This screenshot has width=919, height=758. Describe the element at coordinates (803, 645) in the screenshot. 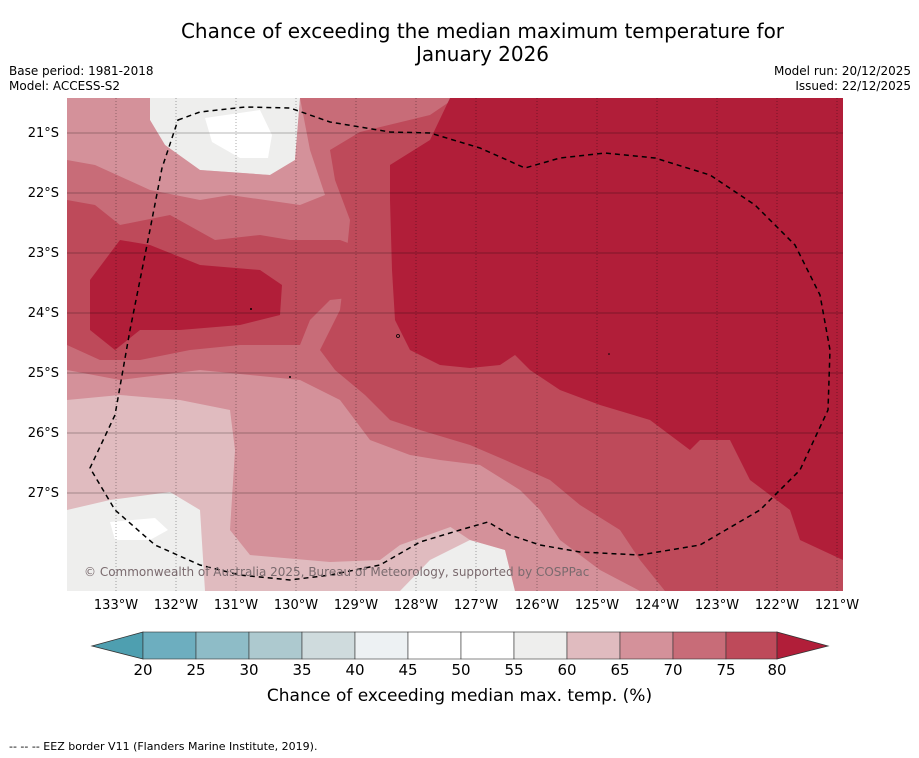

I see `colorbar-extend-high` at that location.